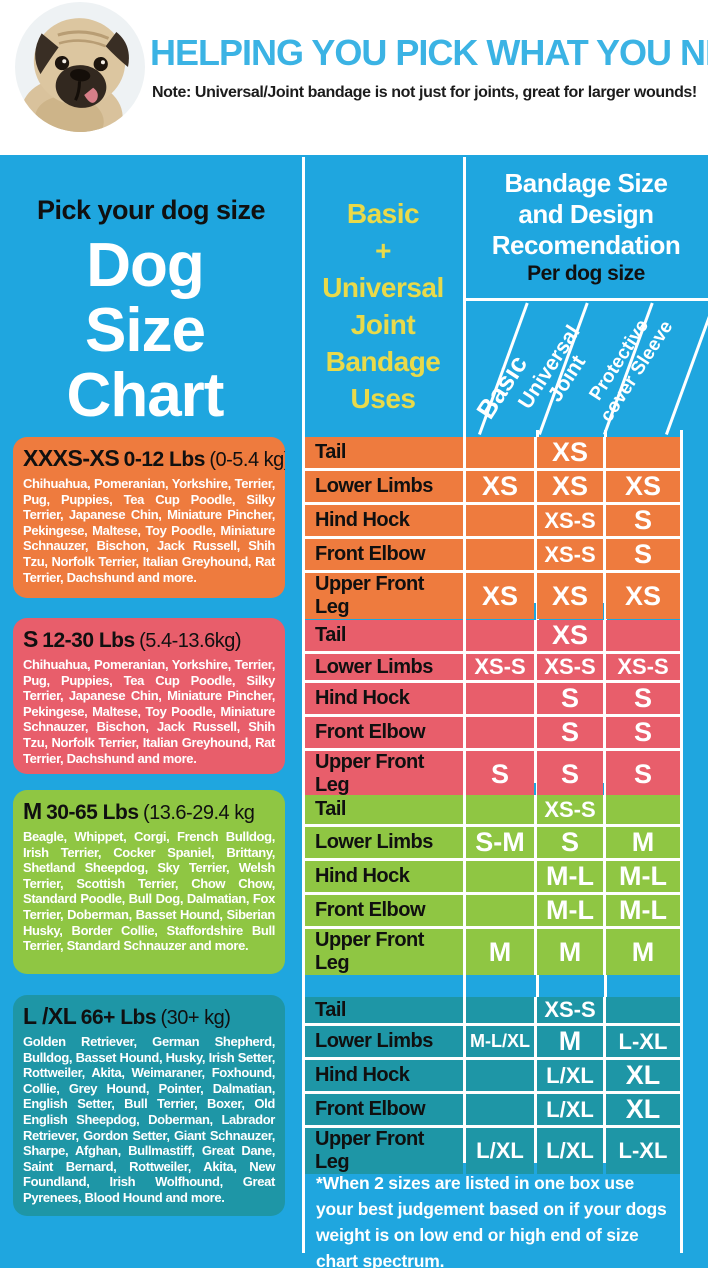 The width and height of the screenshot is (708, 1268). I want to click on table-row: Tail XS-S, so click(492, 809).